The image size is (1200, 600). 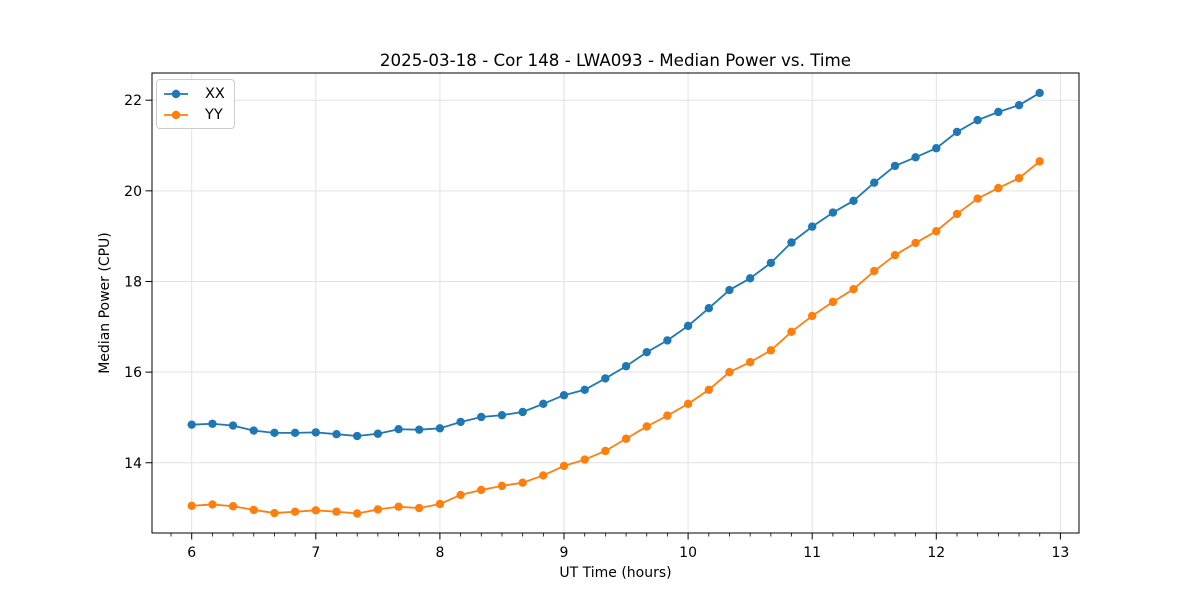 I want to click on svg-text: 22, so click(x=133, y=101).